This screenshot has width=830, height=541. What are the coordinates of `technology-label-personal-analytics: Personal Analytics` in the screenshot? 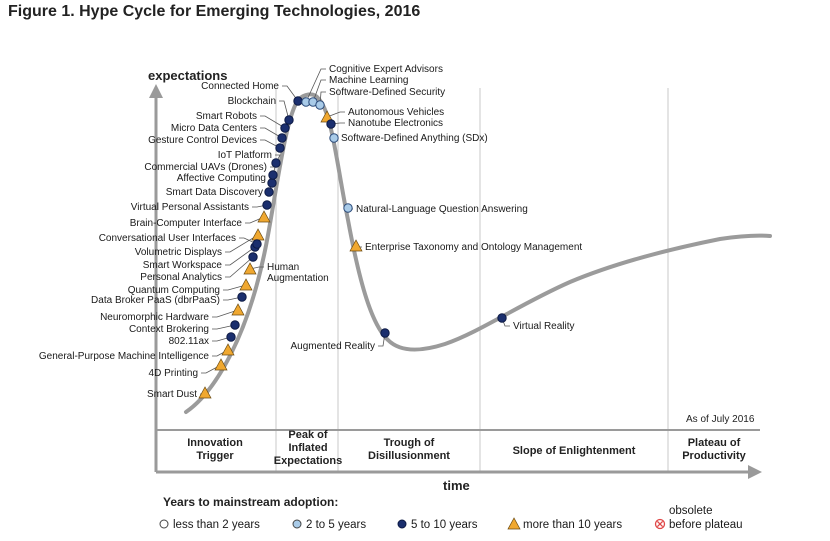 It's located at (181, 277).